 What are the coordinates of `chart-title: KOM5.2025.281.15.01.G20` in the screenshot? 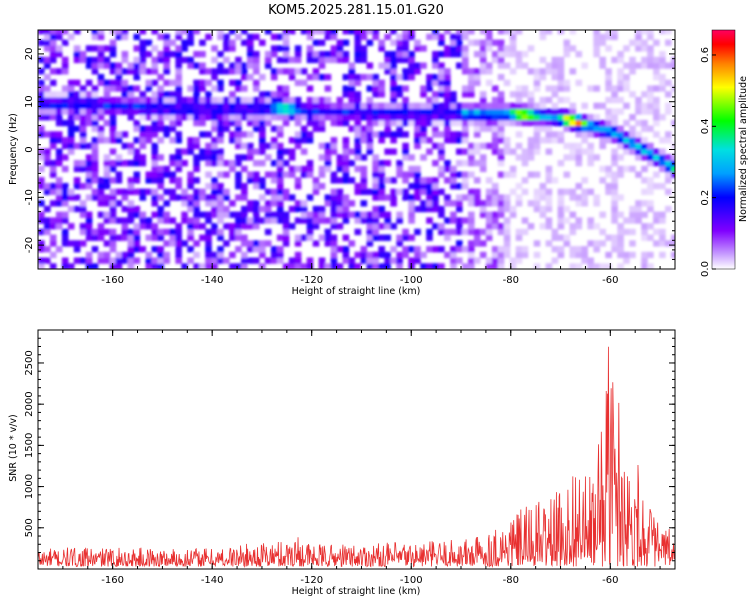 It's located at (356, 10).